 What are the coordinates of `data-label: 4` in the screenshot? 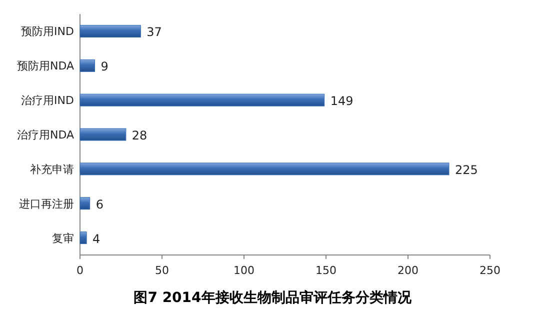 It's located at (96, 239).